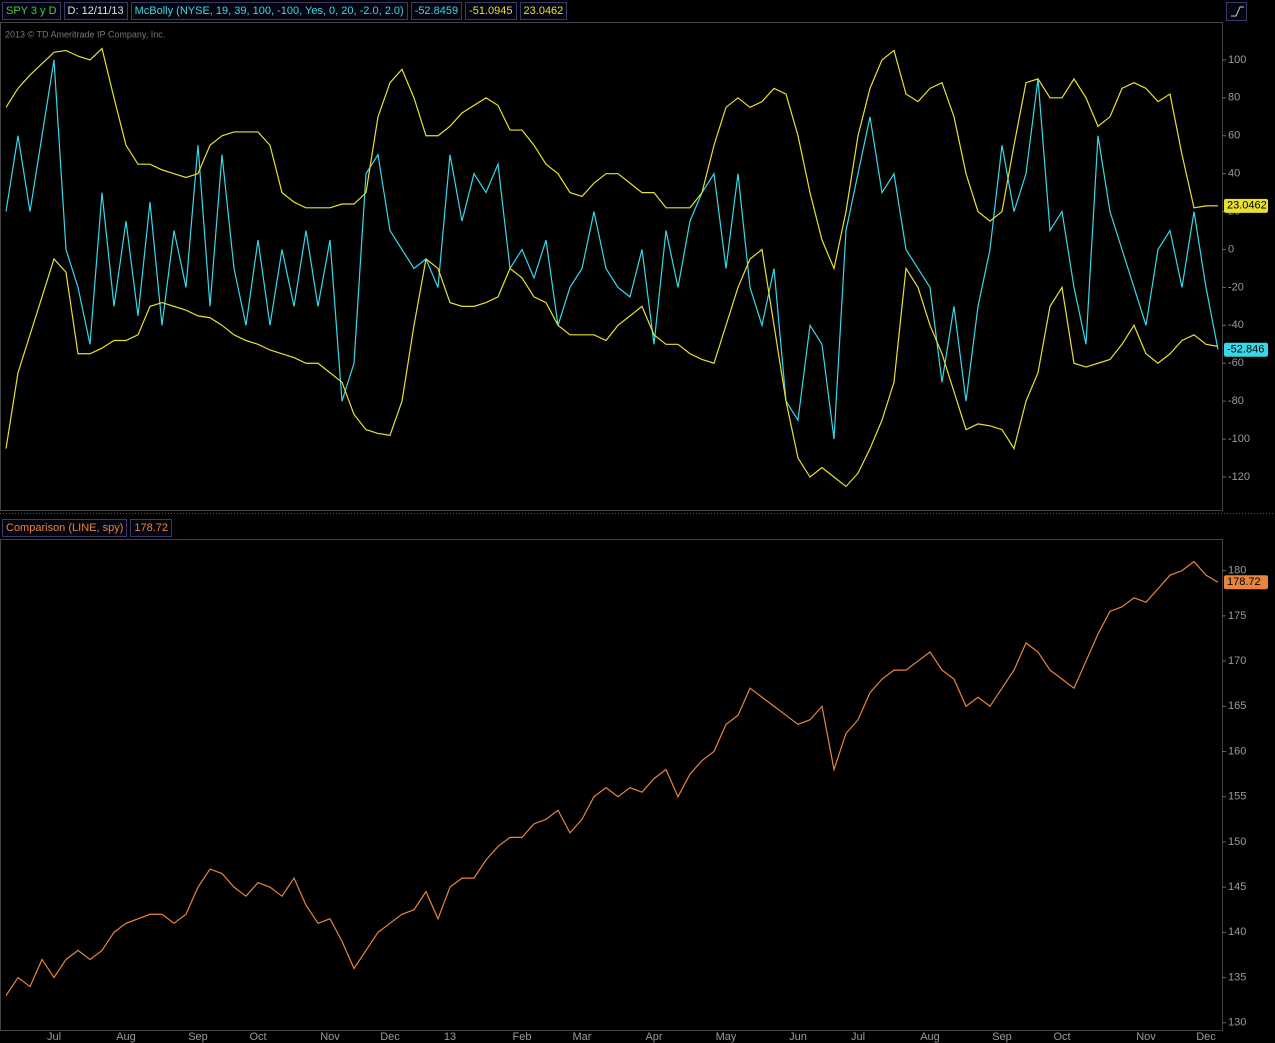  I want to click on readout: 178.72, so click(151, 528).